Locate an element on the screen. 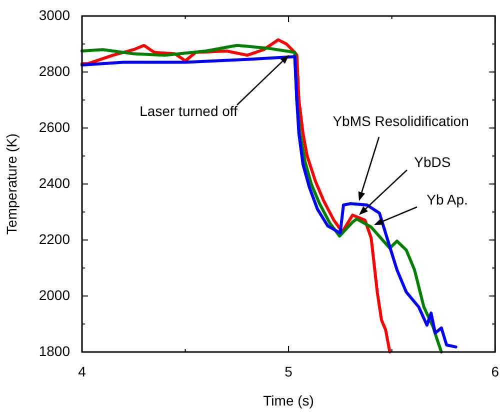  y-tick-label: 1800 is located at coordinates (54, 350).